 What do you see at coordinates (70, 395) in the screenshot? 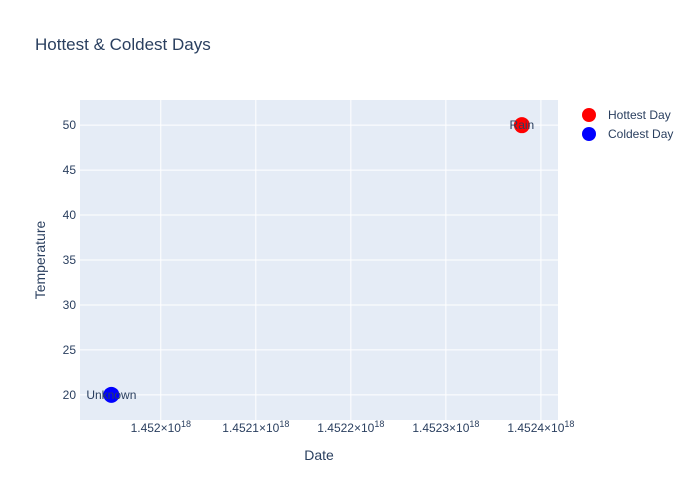
I see `y-tick-label: 20` at bounding box center [70, 395].